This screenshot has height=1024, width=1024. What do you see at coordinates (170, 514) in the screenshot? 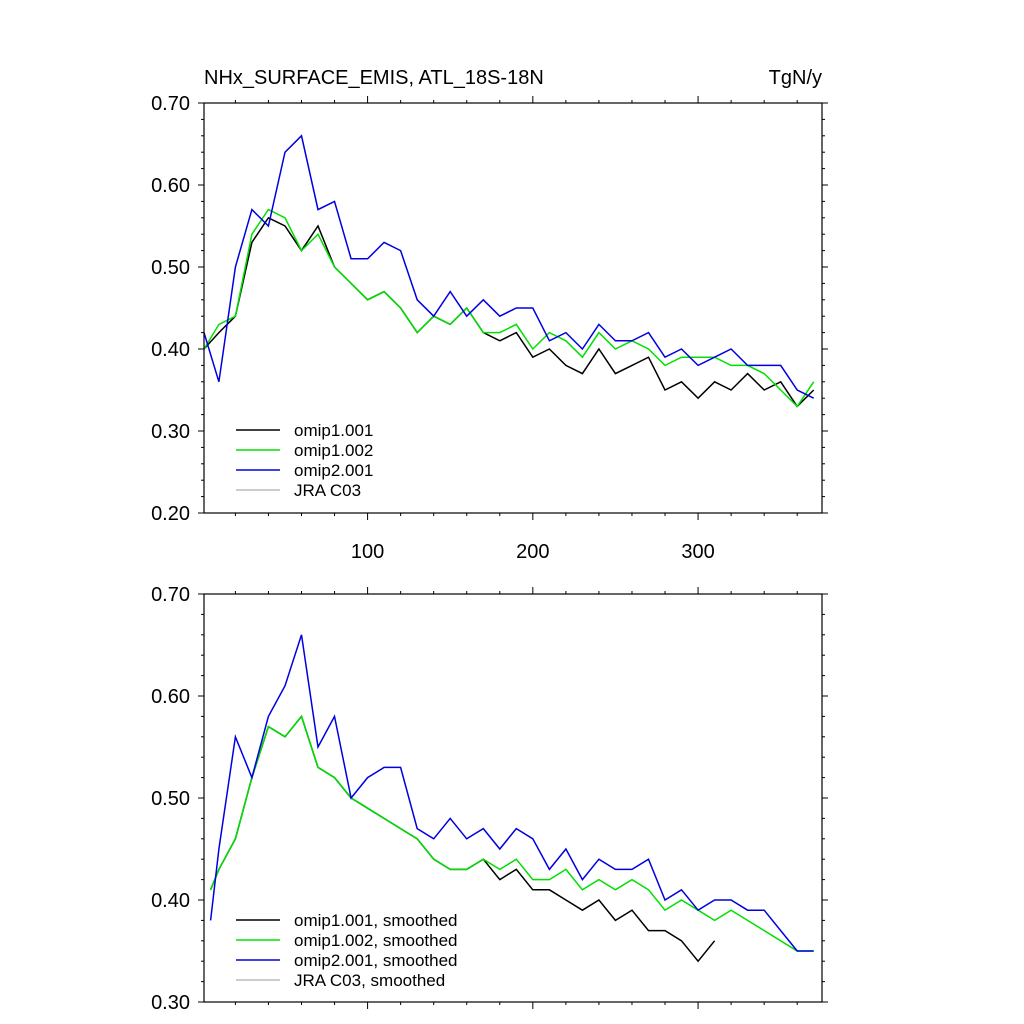
I see `y-tick-label: 0.20` at bounding box center [170, 514].